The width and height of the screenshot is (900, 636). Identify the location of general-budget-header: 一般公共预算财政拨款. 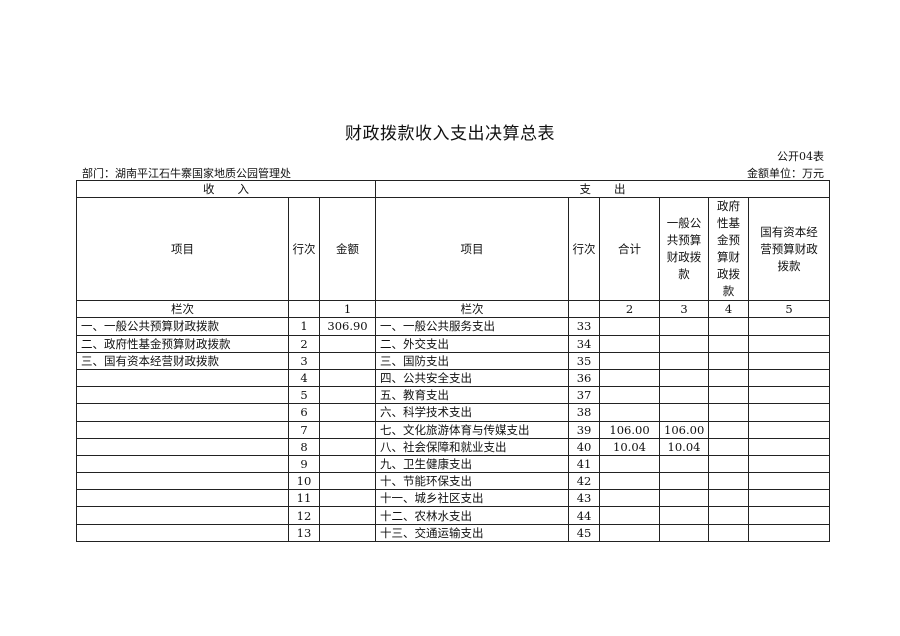
(684, 249).